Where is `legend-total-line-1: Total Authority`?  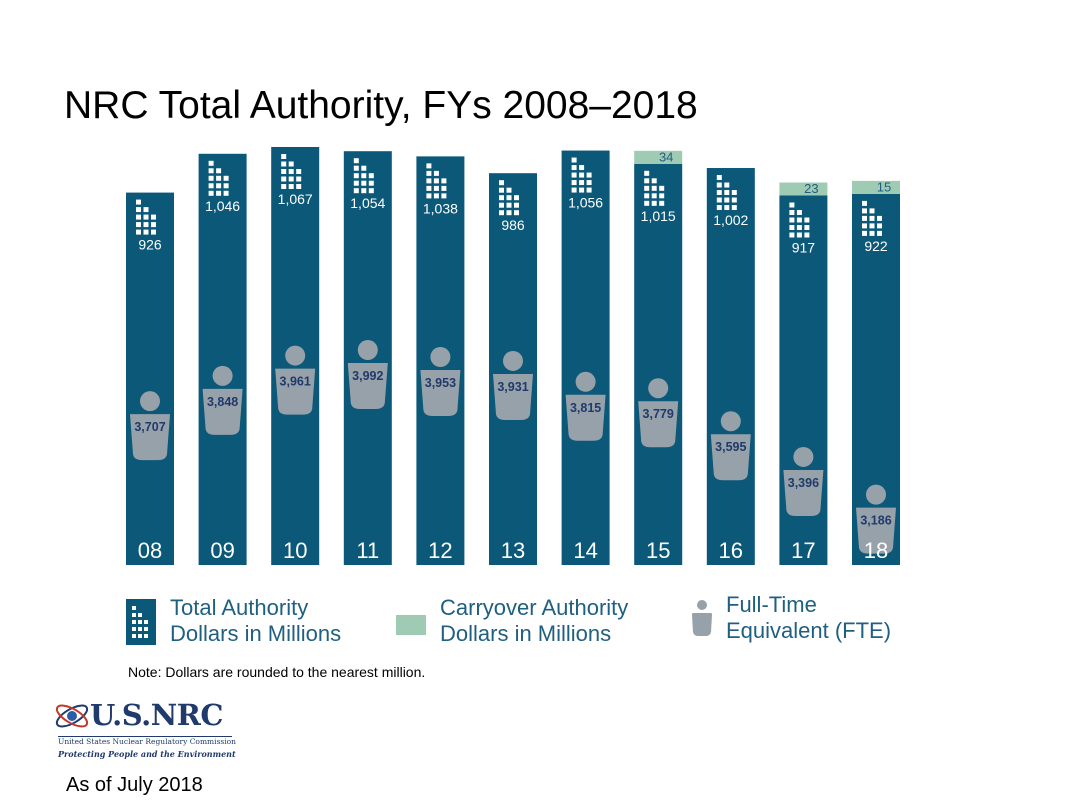 legend-total-line-1: Total Authority is located at coordinates (239, 607).